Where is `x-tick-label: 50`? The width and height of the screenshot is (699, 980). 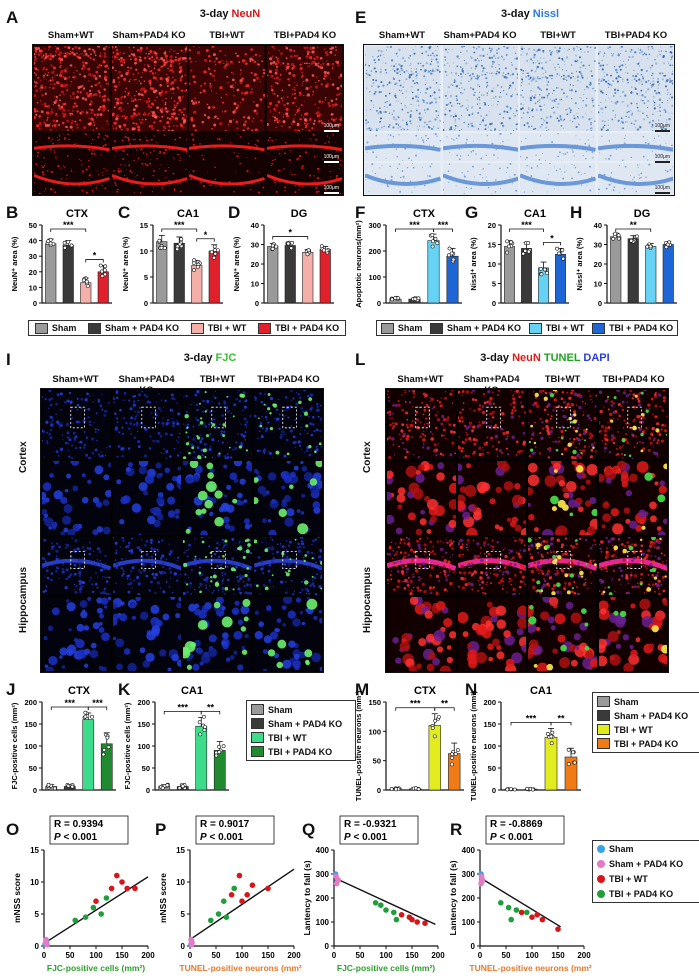 x-tick-label: 50 is located at coordinates (360, 955).